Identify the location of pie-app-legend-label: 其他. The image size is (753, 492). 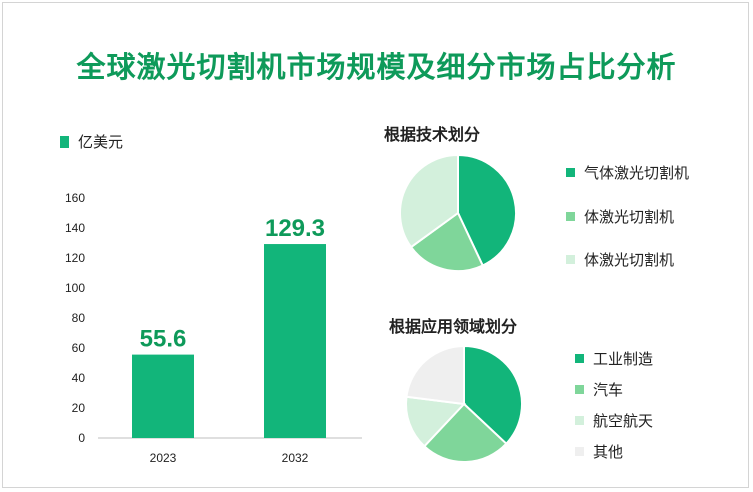
(608, 452).